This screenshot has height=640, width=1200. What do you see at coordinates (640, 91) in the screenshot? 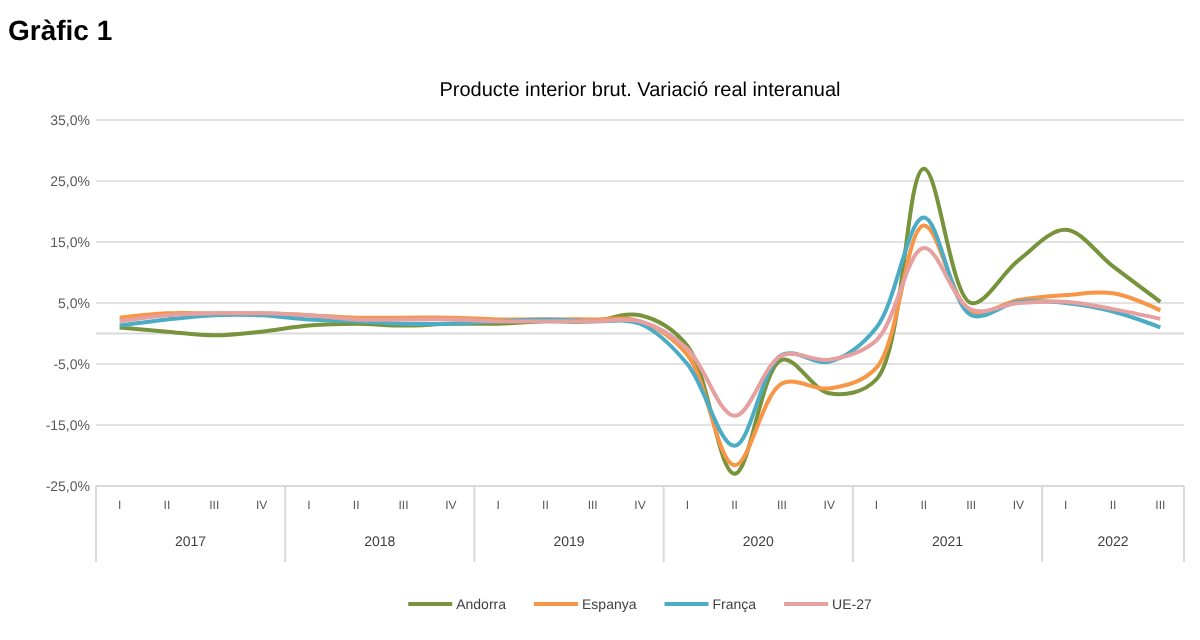
I see `chart-title: Producte interior brut. Variació real interanual` at bounding box center [640, 91].